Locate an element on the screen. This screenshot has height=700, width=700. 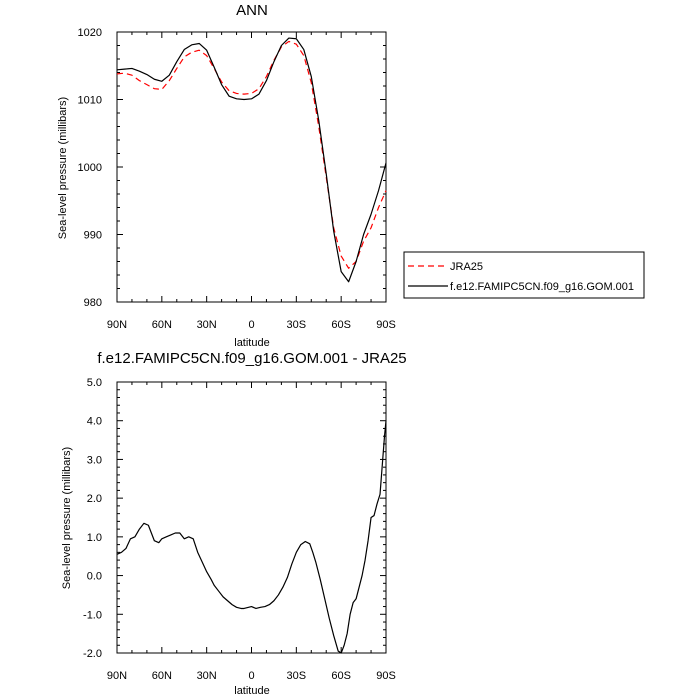
legend: JRA25 f.e12.FAMIPC5CN.f09_g16.GOM.001 is located at coordinates (524, 275).